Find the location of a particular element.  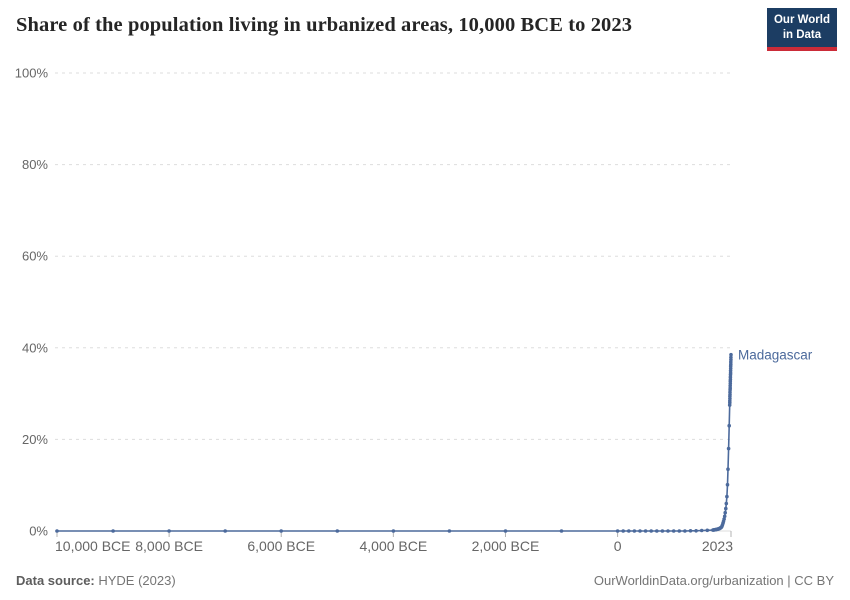

x-axis-tick-label: 4,000 BCE is located at coordinates (393, 546).